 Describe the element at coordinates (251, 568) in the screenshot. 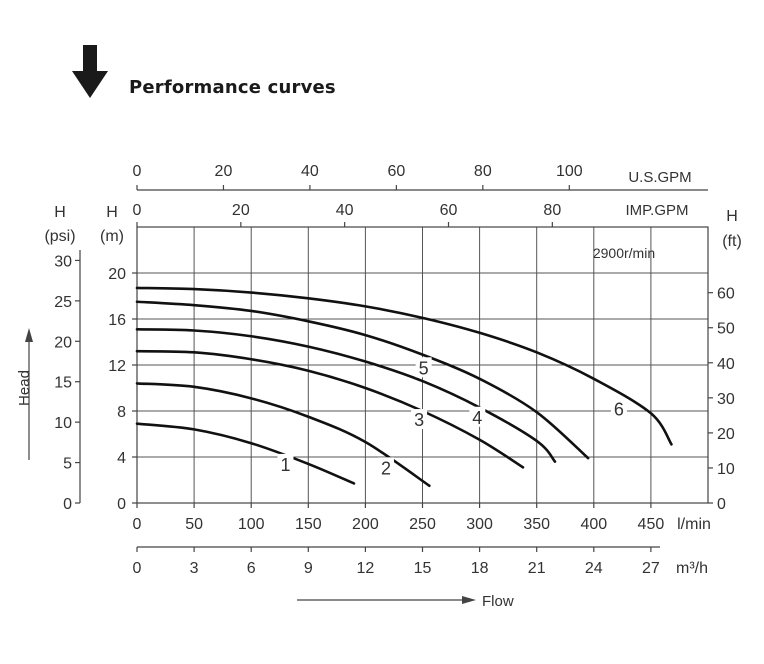

I see `m3h-tick-label: 6` at that location.